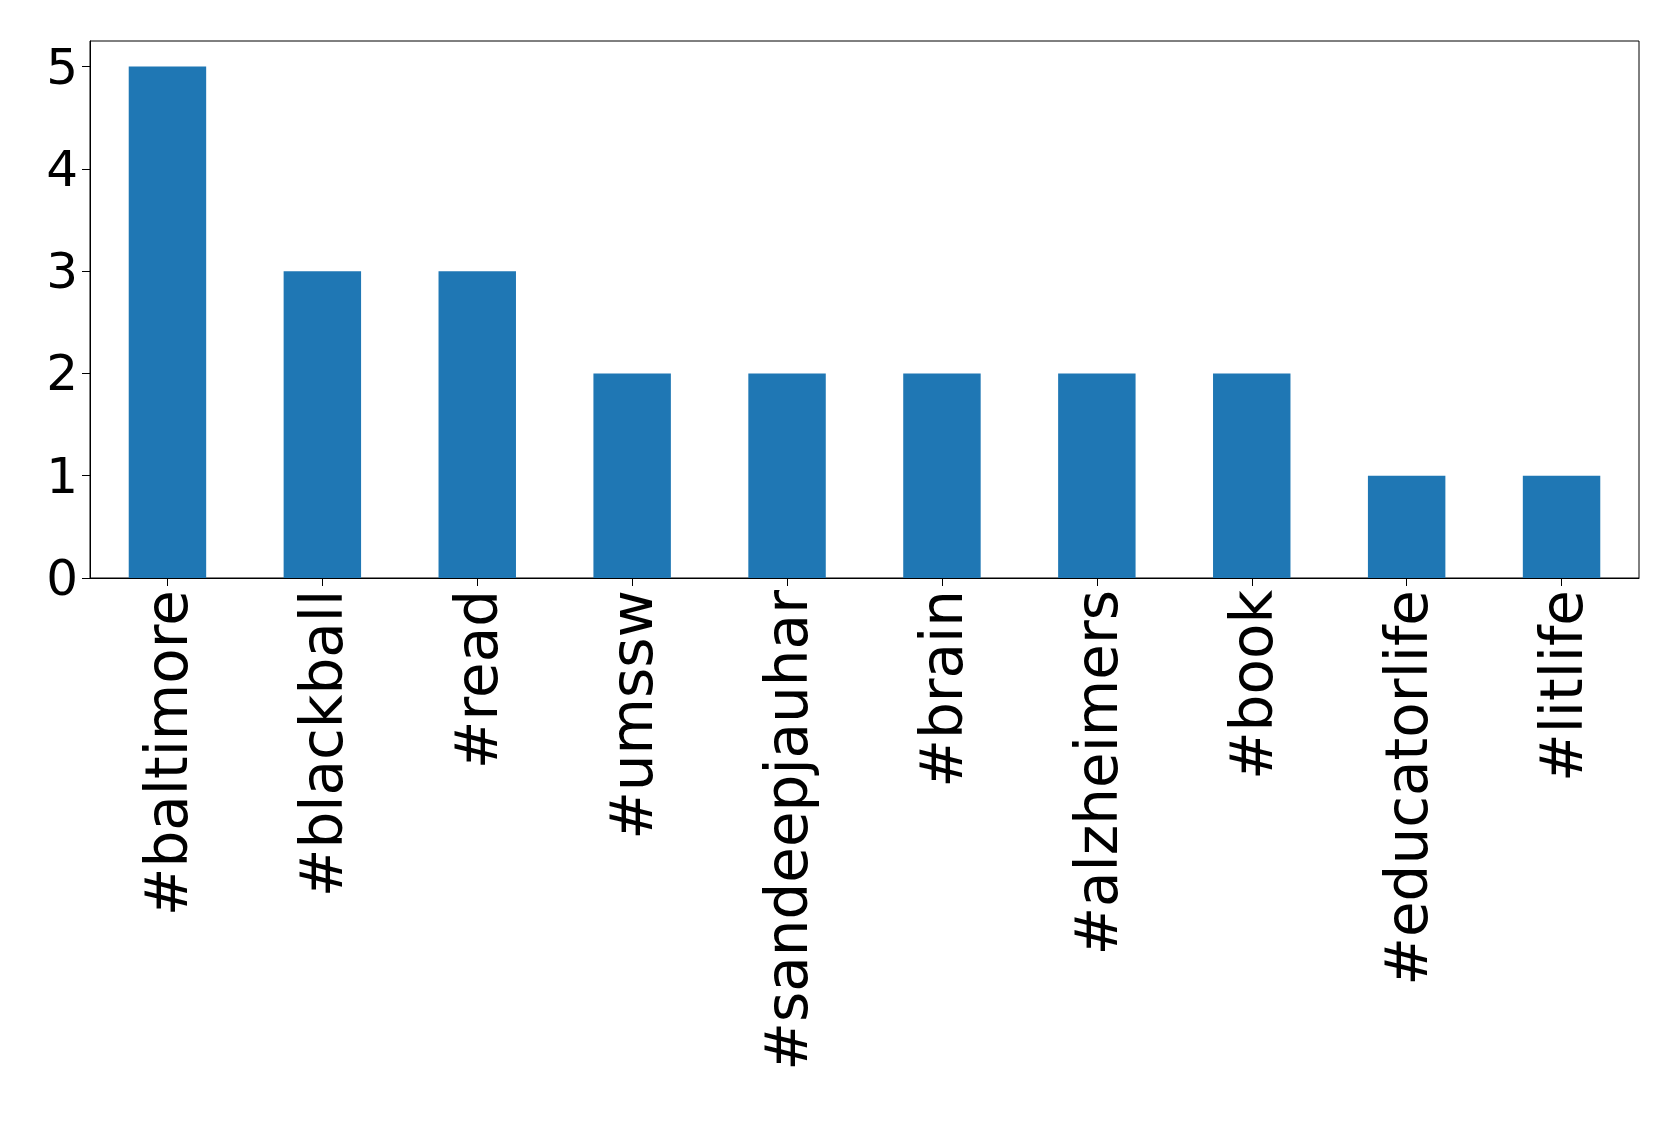  Describe the element at coordinates (322, 744) in the screenshot. I see `x-tick-label: #blackball` at that location.